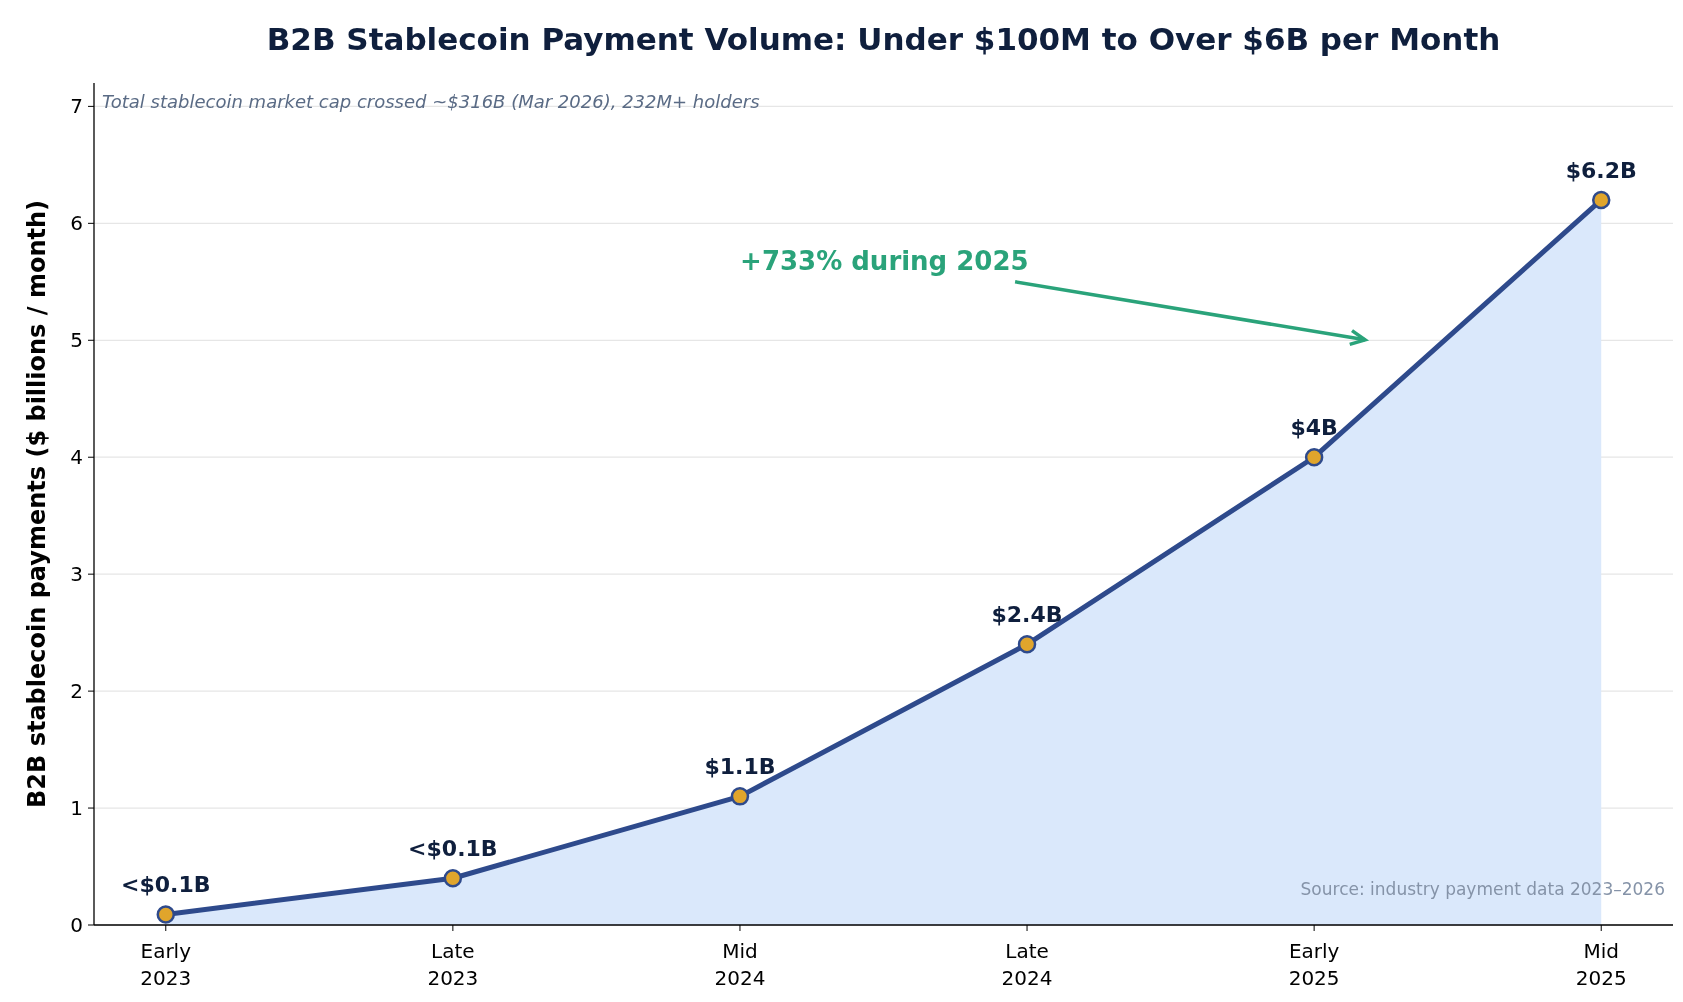 This screenshot has height=1002, width=1683. I want to click on annotation: +733% during 2025, so click(884, 260).